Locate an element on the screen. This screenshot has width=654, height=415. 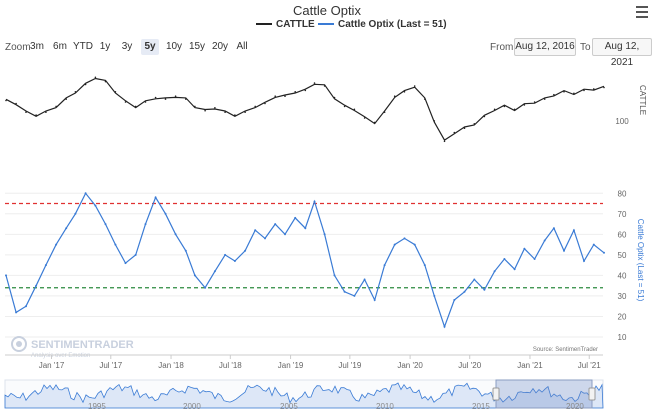
navigator-tick-label: 1995 is located at coordinates (97, 406).